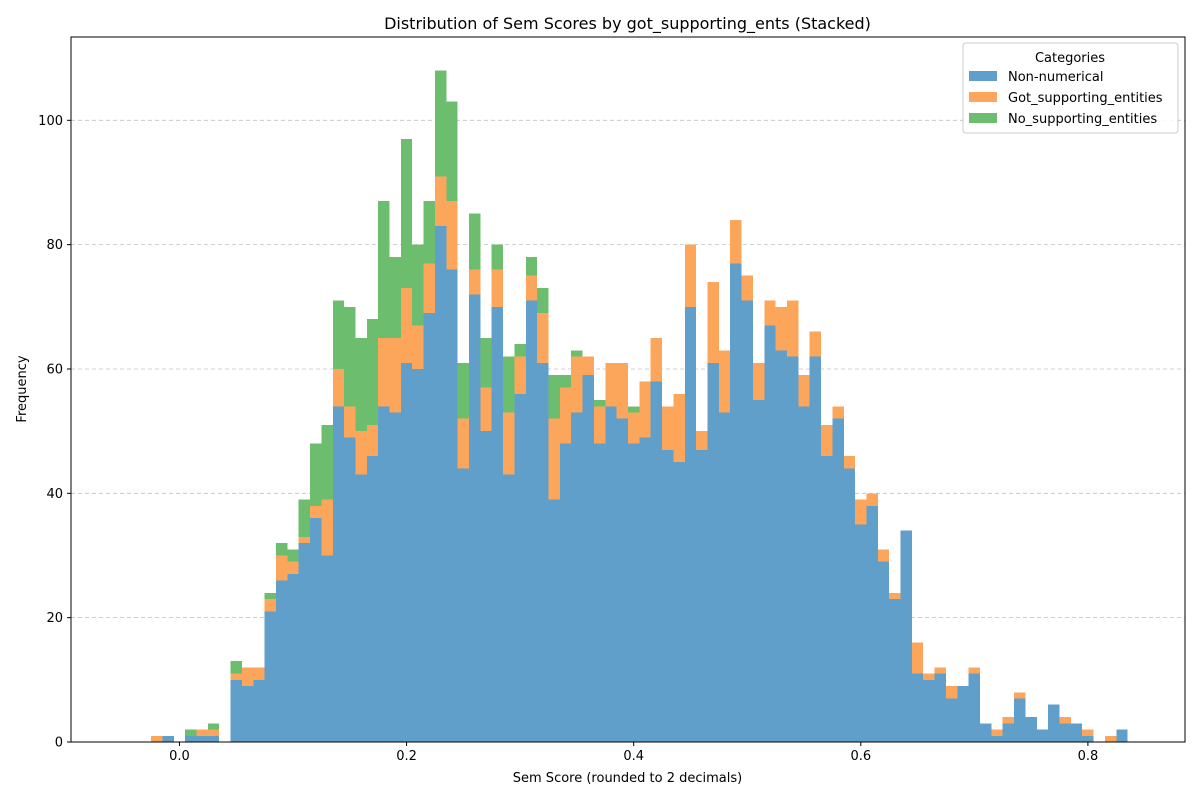  Describe the element at coordinates (54, 494) in the screenshot. I see `y-tick-label: 40` at that location.